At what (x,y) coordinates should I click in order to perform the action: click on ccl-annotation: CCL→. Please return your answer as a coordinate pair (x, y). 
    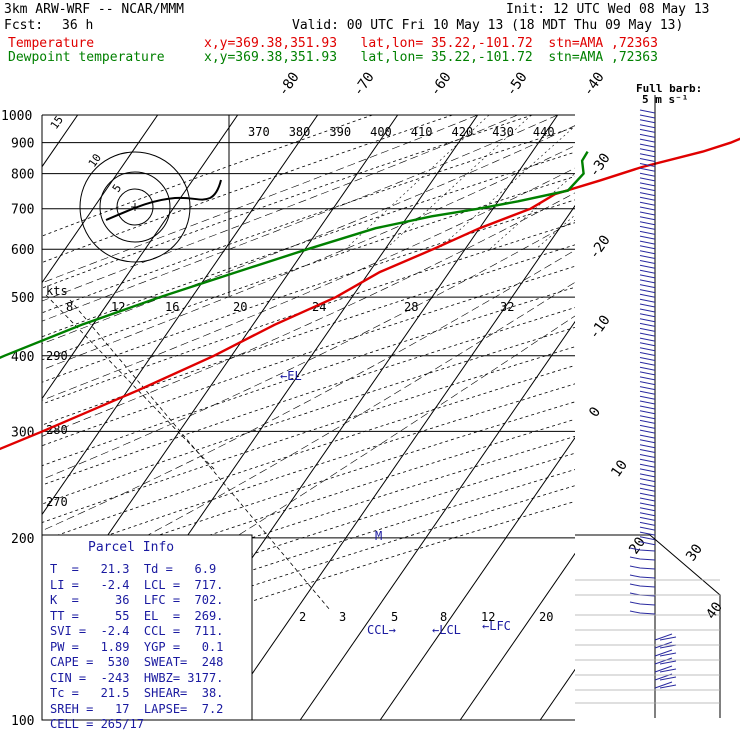
    Looking at the image, I should click on (381, 630).